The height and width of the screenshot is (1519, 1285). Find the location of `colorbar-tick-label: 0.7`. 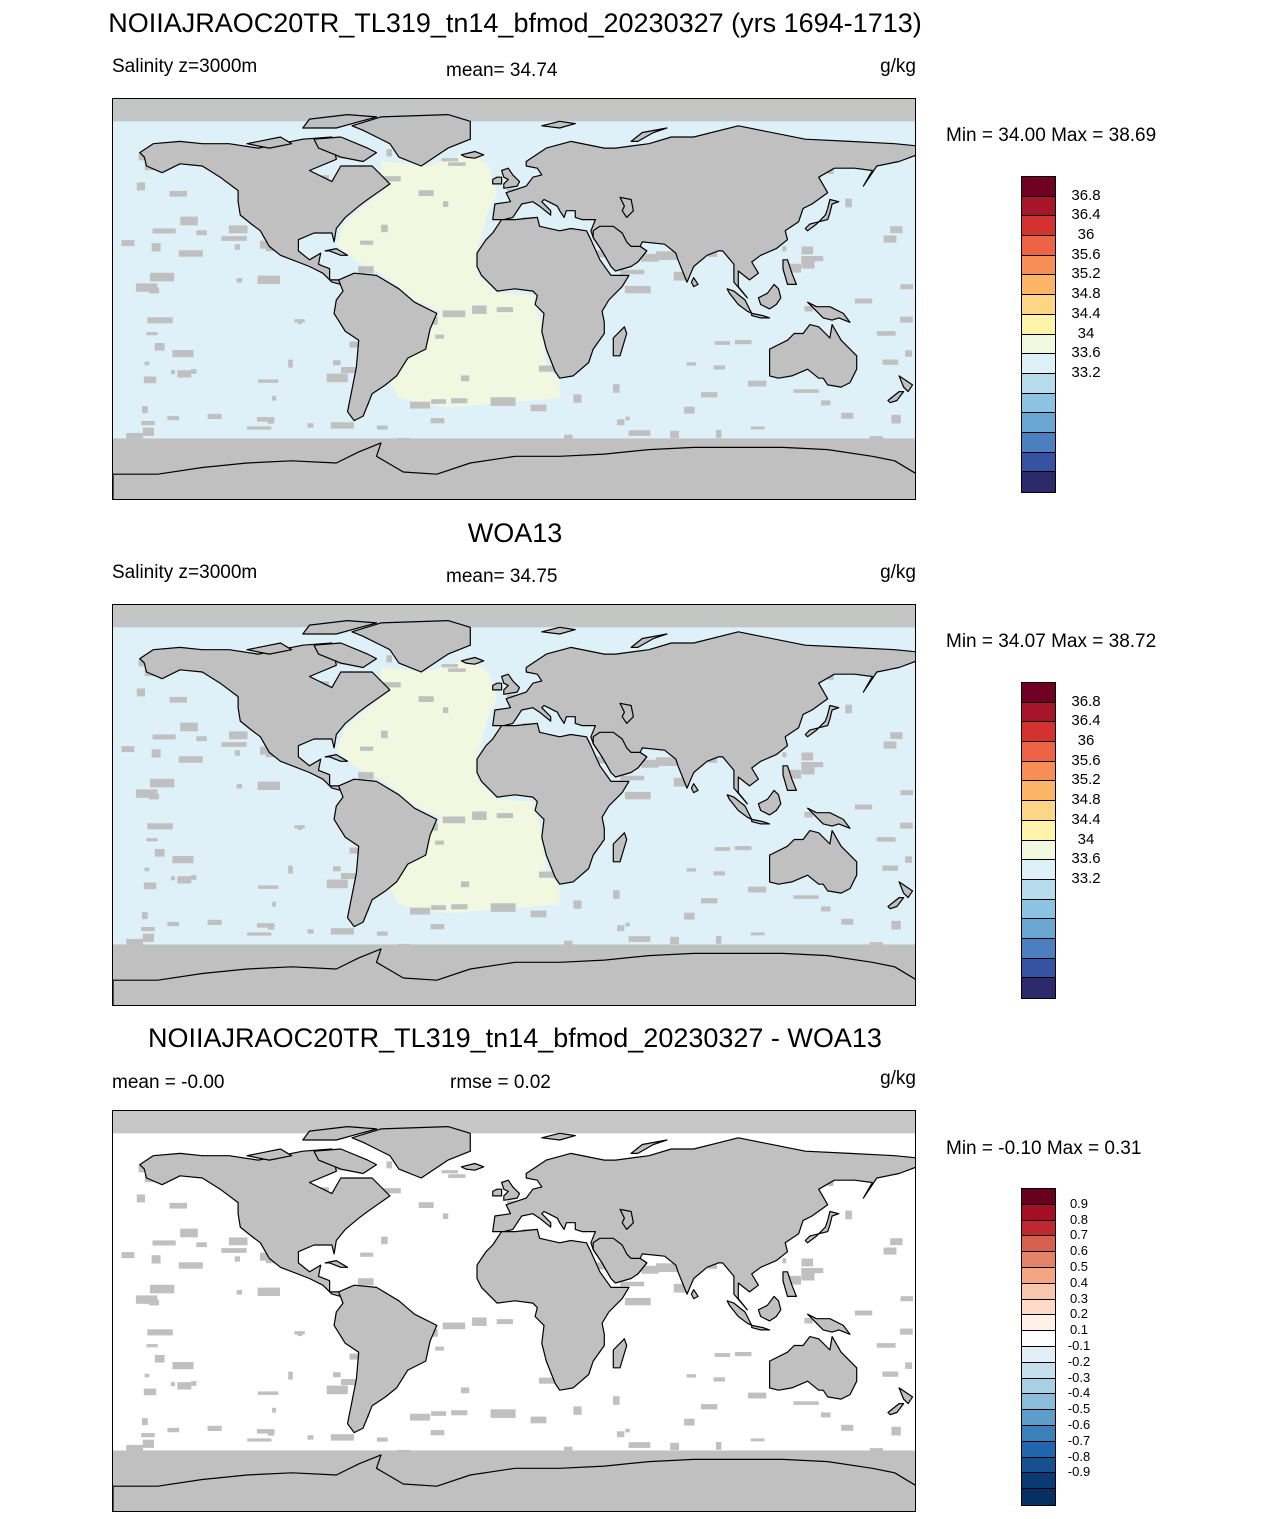

colorbar-tick-label: 0.7 is located at coordinates (1079, 1235).